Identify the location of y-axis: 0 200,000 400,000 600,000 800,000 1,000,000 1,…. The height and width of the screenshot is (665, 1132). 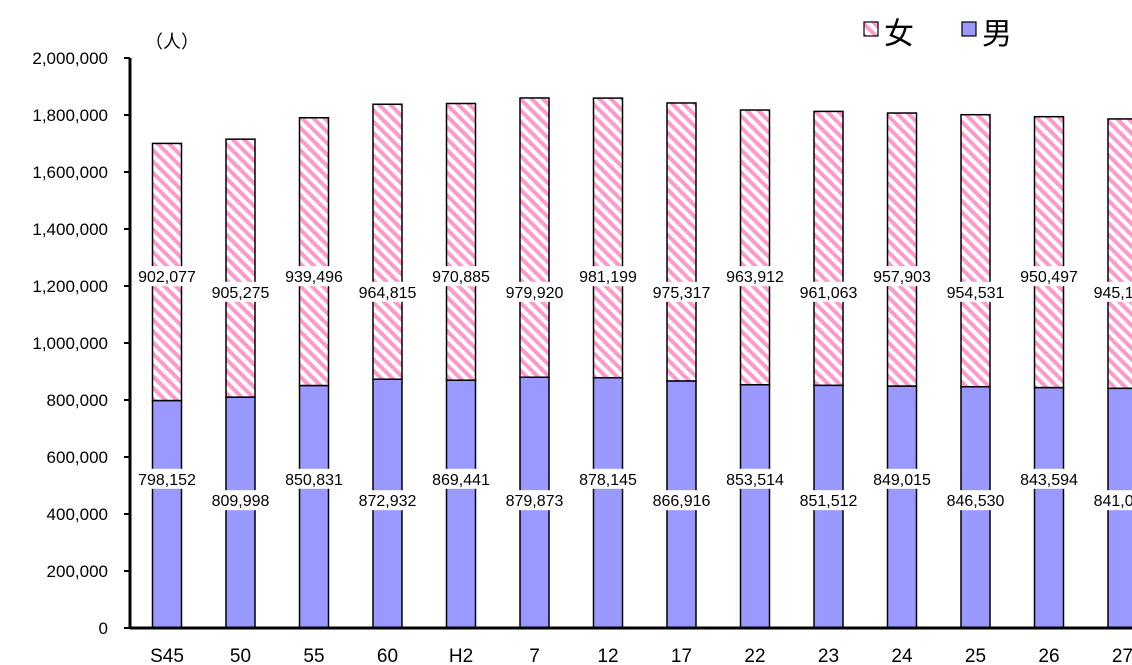
(82, 343).